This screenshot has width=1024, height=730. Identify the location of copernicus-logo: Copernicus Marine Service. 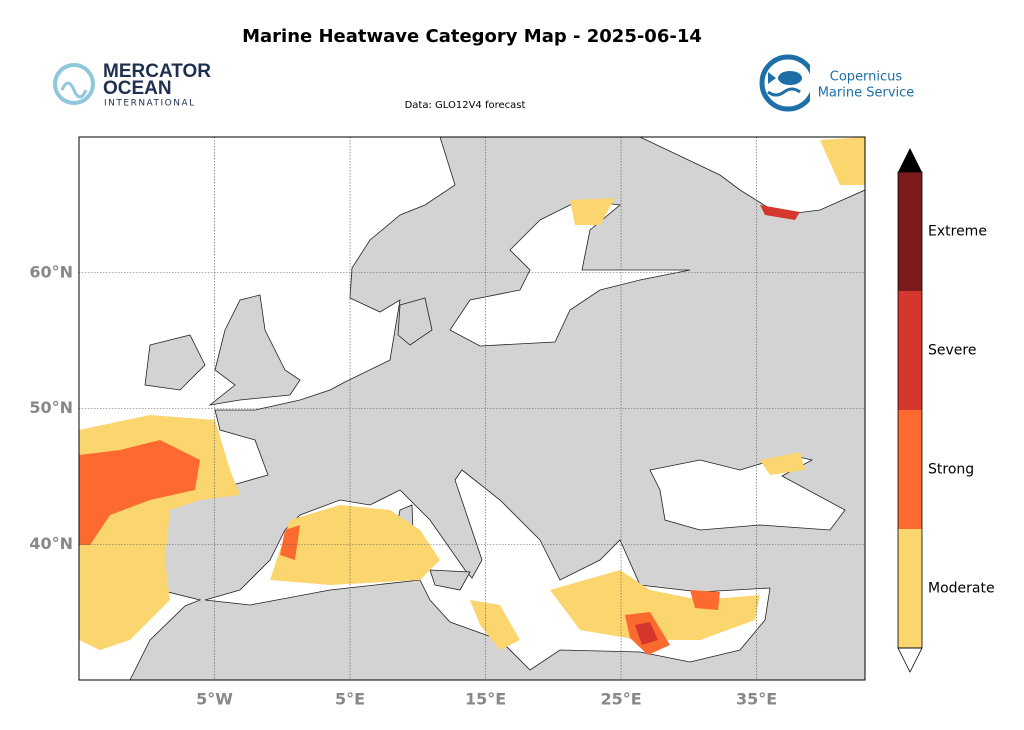
(837, 83).